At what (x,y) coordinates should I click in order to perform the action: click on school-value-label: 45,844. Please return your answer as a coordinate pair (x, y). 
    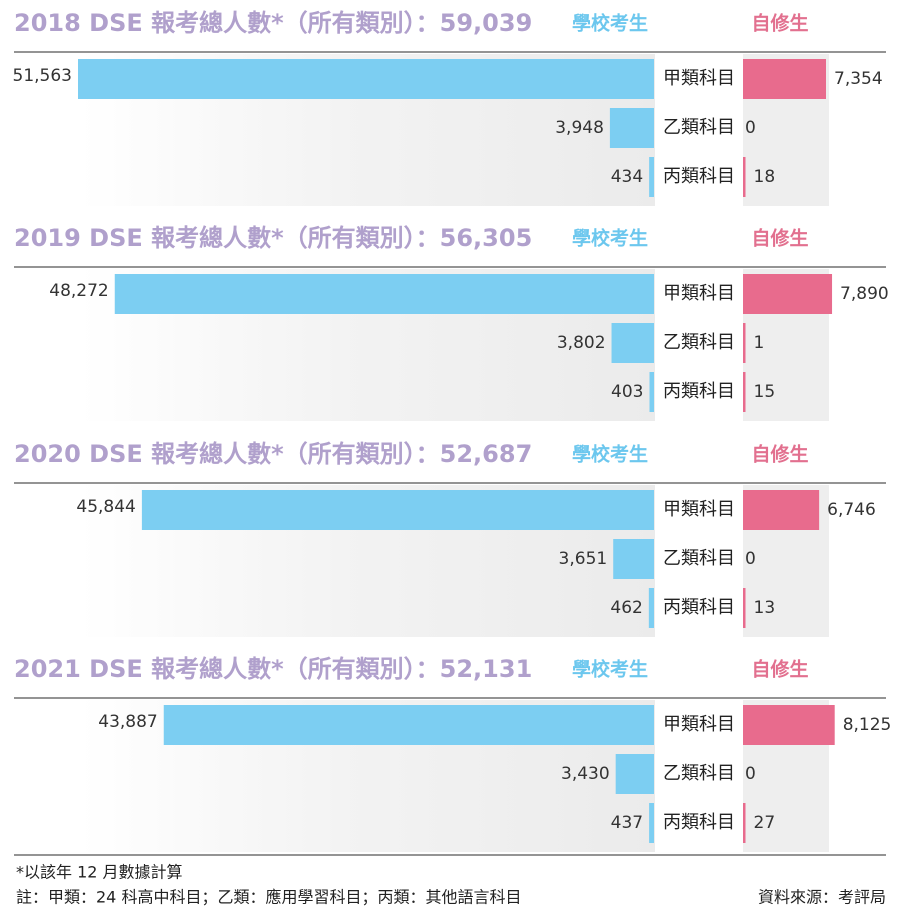
    Looking at the image, I should click on (105, 507).